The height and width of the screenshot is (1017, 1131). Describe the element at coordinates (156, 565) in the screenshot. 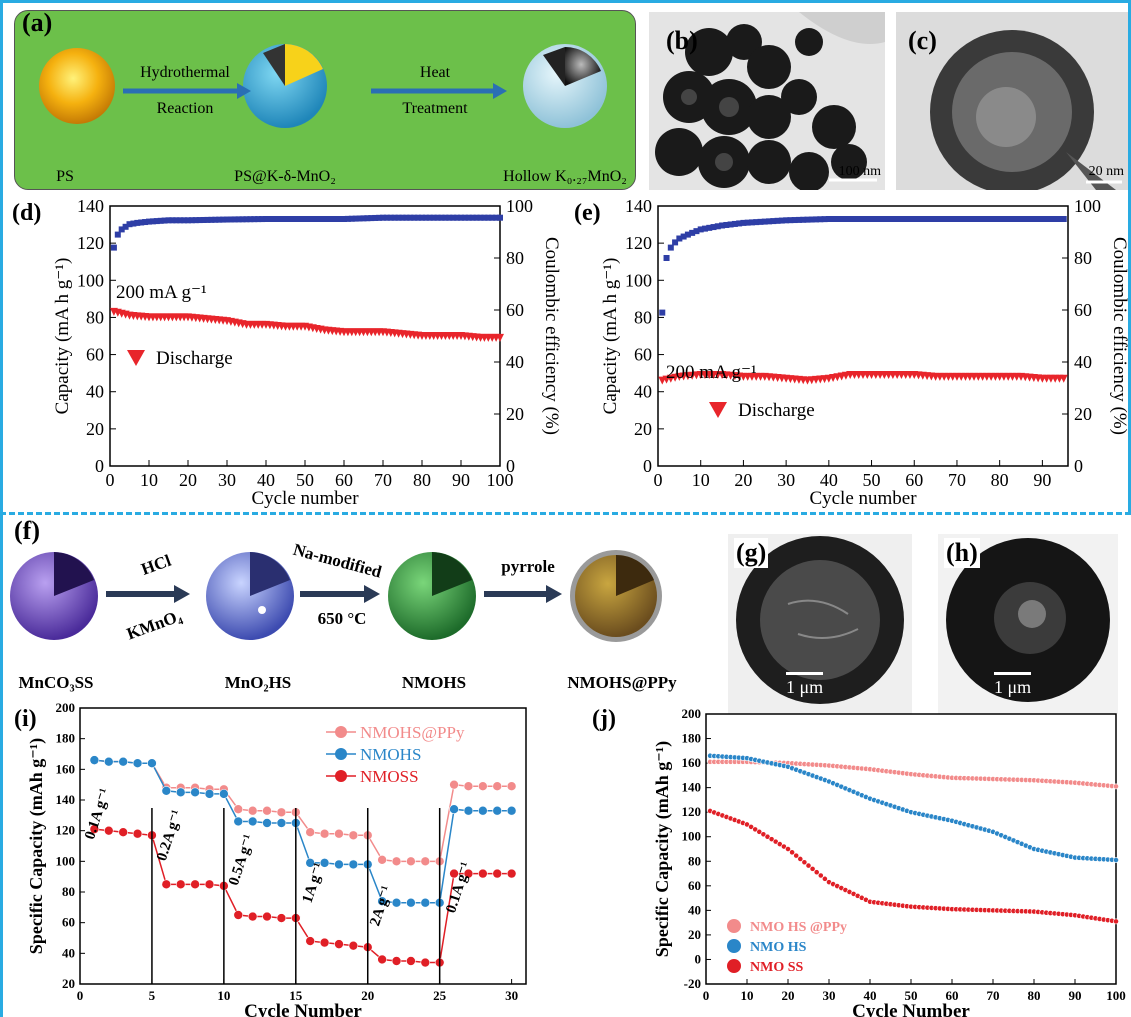

I see `f-arrow1-top: HCl` at that location.